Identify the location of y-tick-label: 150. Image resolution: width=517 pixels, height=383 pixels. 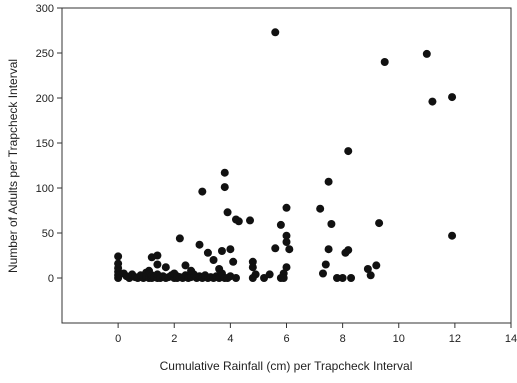
(45, 144).